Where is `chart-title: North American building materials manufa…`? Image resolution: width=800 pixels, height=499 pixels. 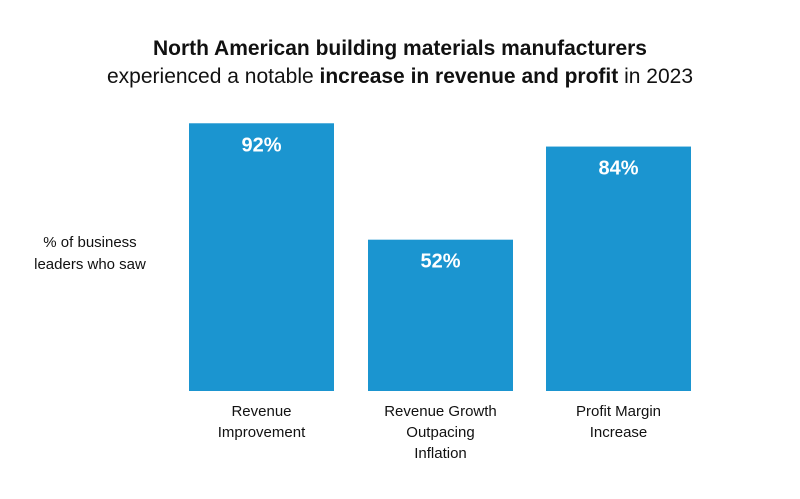 chart-title: North American building materials manufa… is located at coordinates (399, 48).